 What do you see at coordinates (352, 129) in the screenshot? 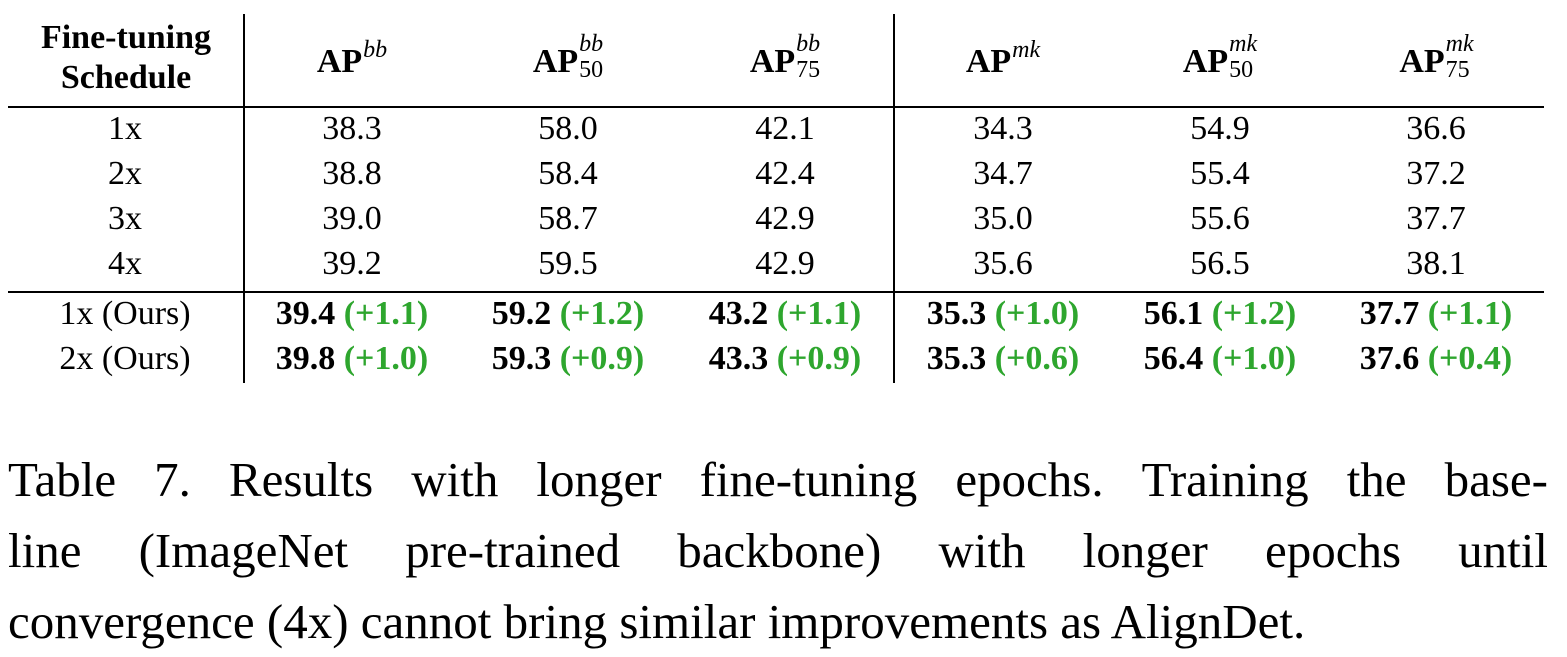
I see `table-cell: 38.3` at bounding box center [352, 129].